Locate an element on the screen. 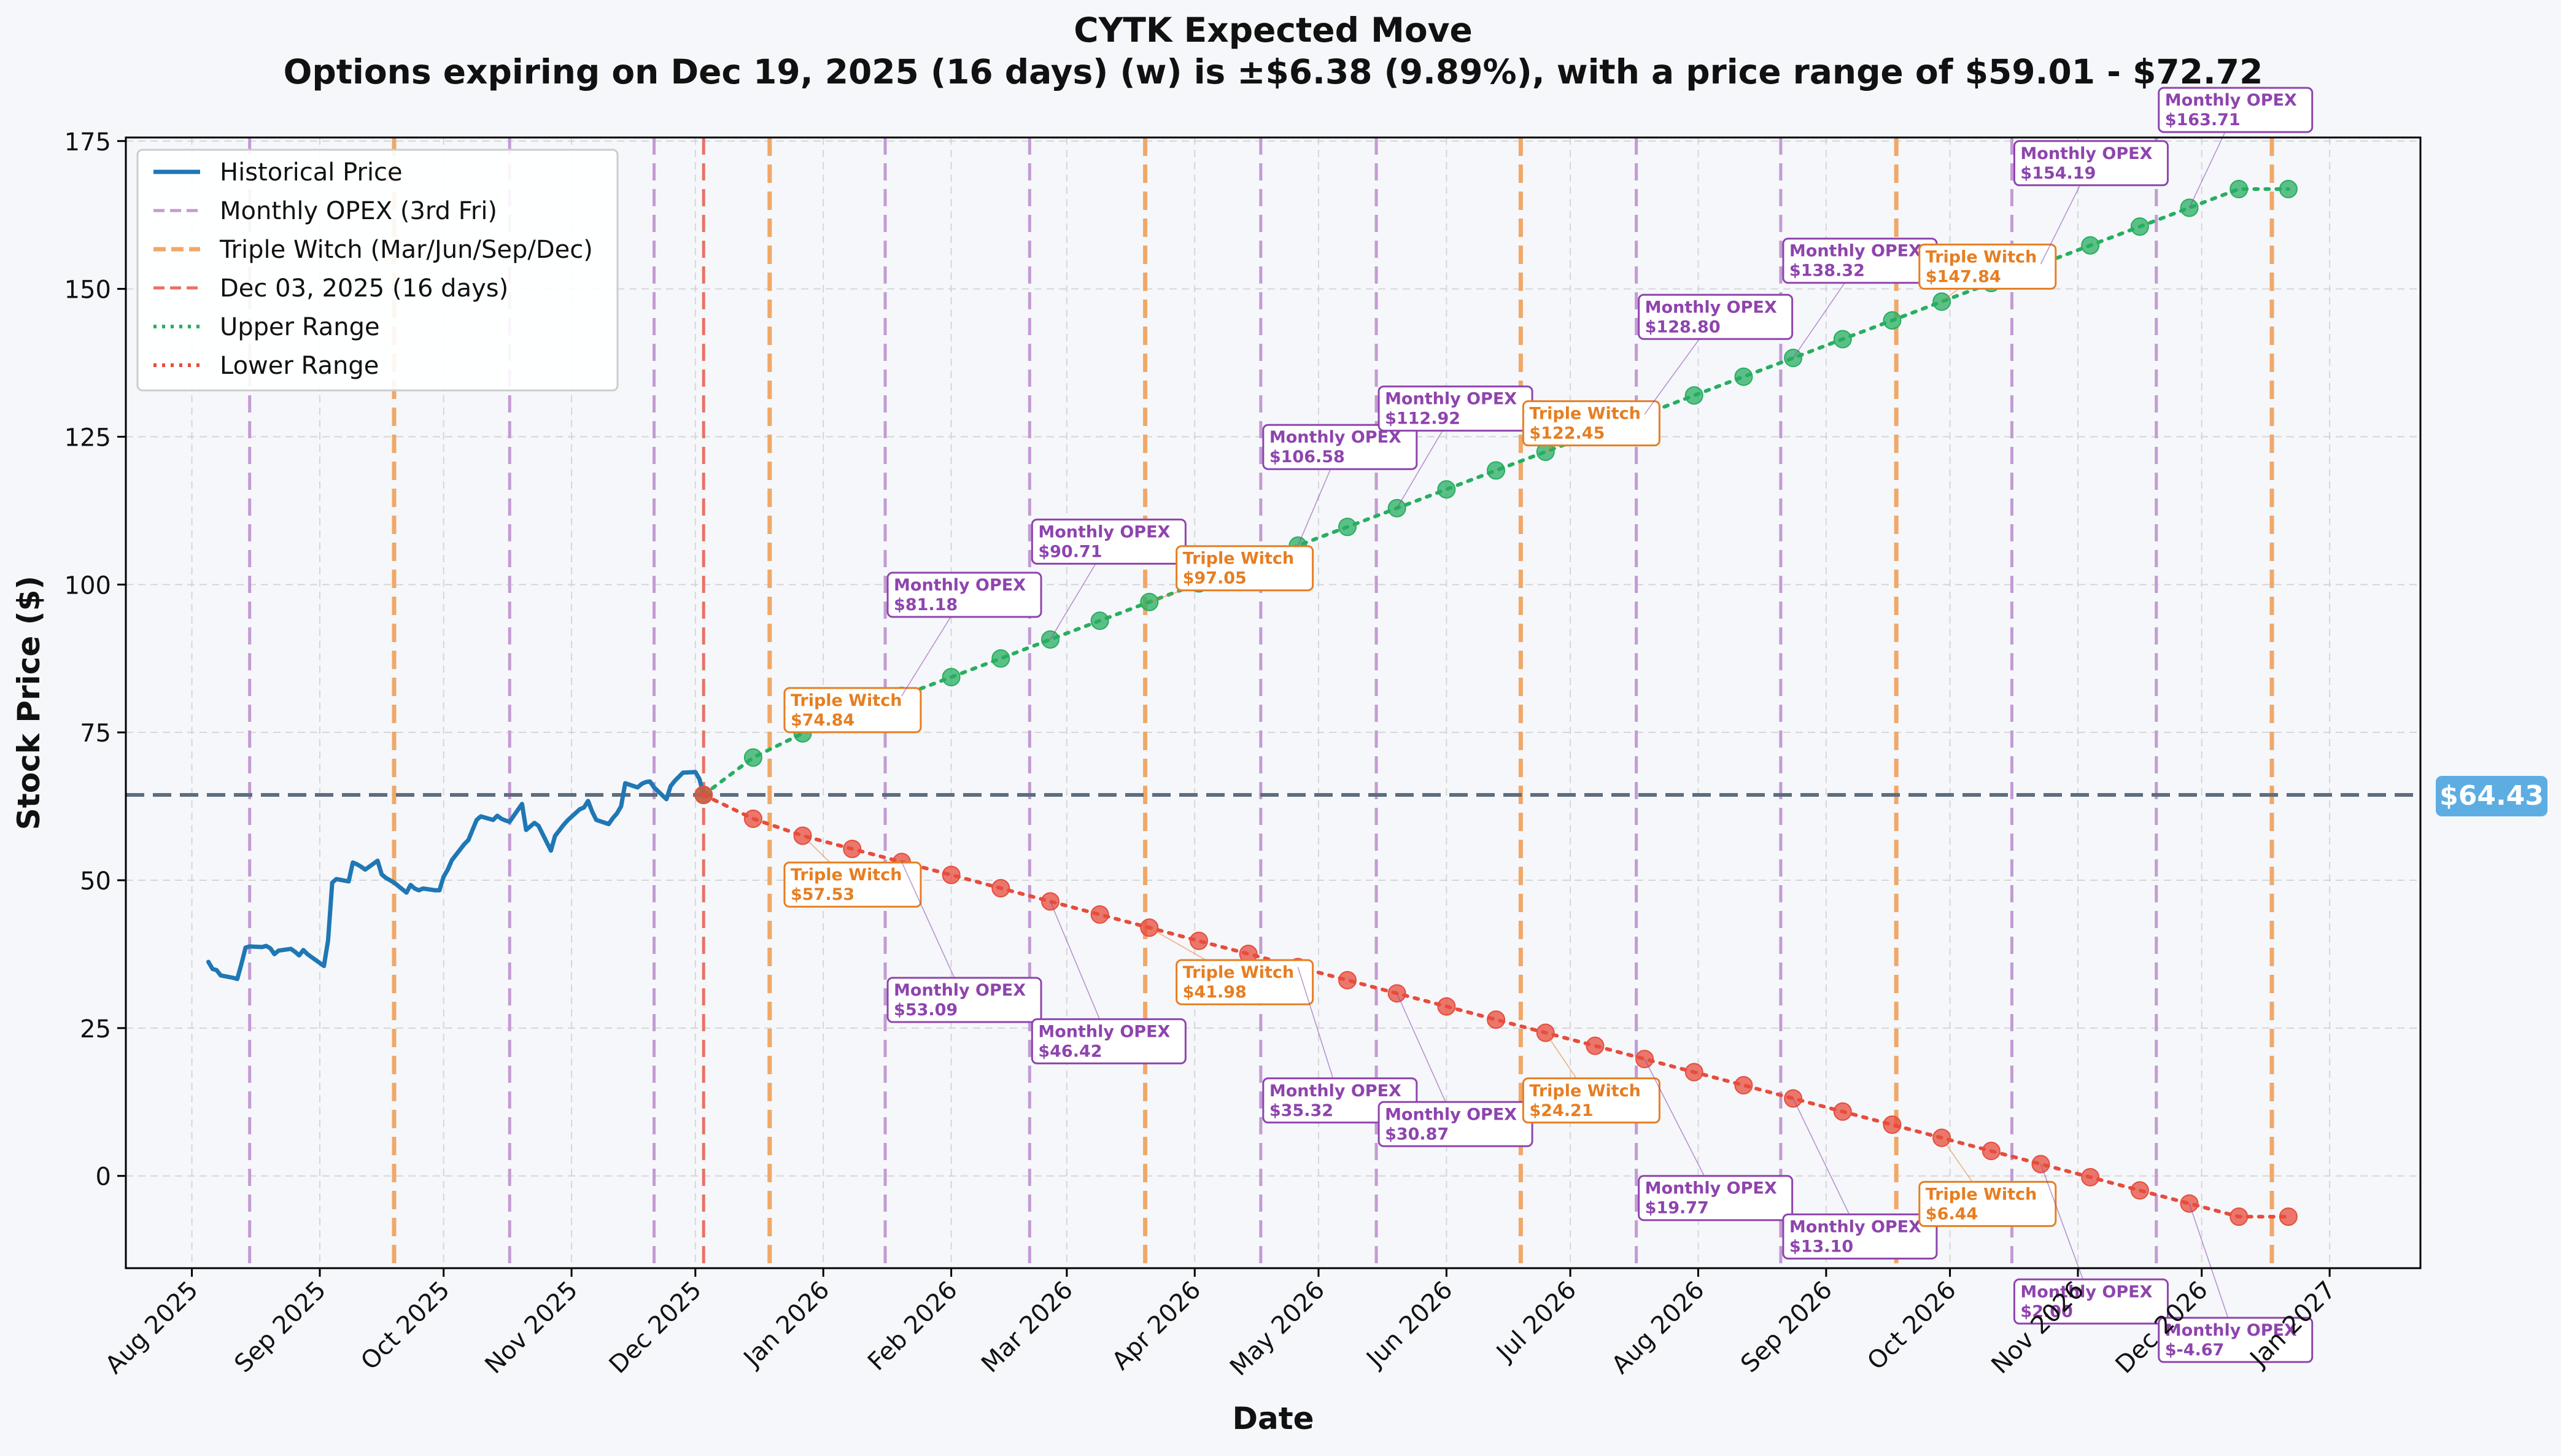 This screenshot has height=1456, width=2561. annotation-value: $138.32 is located at coordinates (1827, 271).